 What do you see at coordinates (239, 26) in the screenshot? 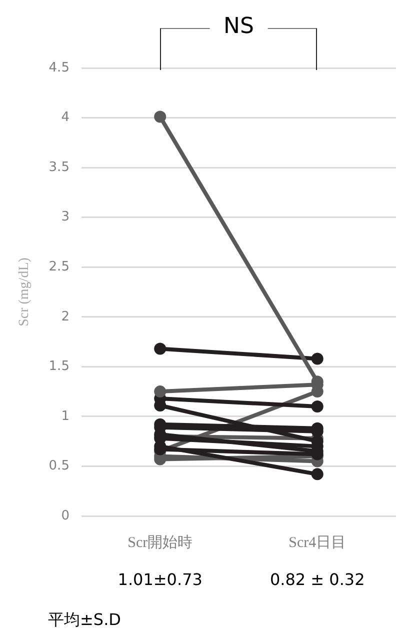
I see `text: NS` at bounding box center [239, 26].